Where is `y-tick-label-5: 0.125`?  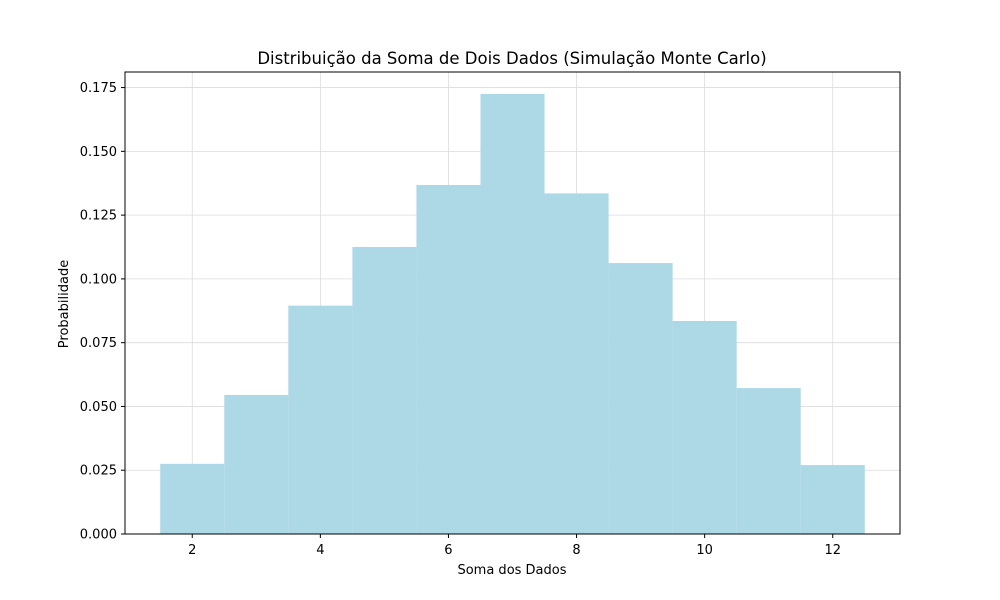
y-tick-label-5: 0.125 is located at coordinates (98, 216).